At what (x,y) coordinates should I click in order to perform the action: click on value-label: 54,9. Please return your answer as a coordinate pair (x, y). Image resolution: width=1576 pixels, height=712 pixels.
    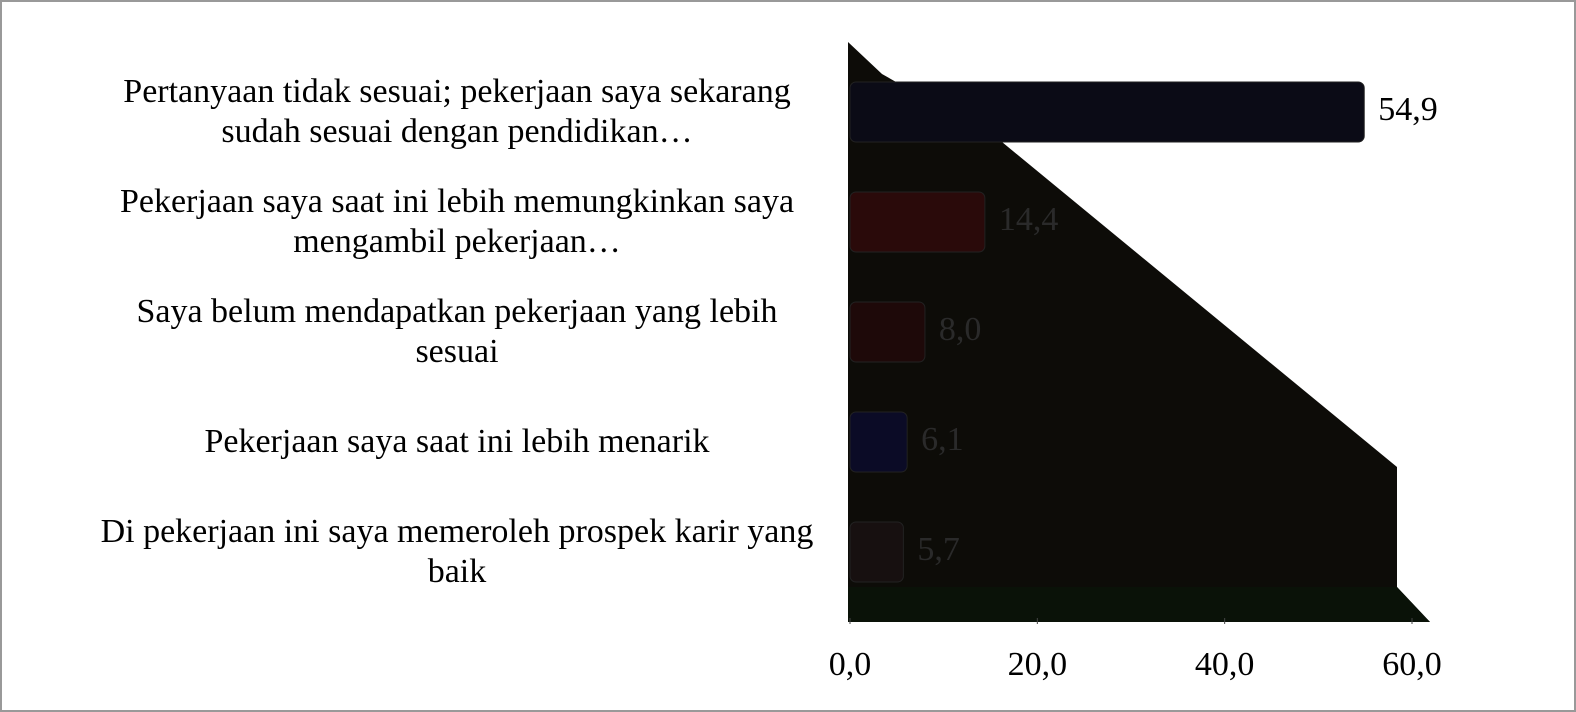
    Looking at the image, I should click on (1408, 109).